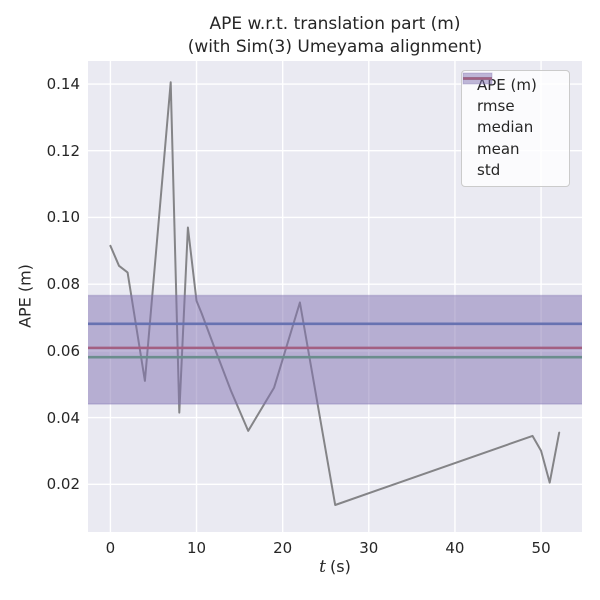 This screenshot has height=600, width=600. What do you see at coordinates (340, 566) in the screenshot?
I see `x-axis-label-unit: (s)` at bounding box center [340, 566].